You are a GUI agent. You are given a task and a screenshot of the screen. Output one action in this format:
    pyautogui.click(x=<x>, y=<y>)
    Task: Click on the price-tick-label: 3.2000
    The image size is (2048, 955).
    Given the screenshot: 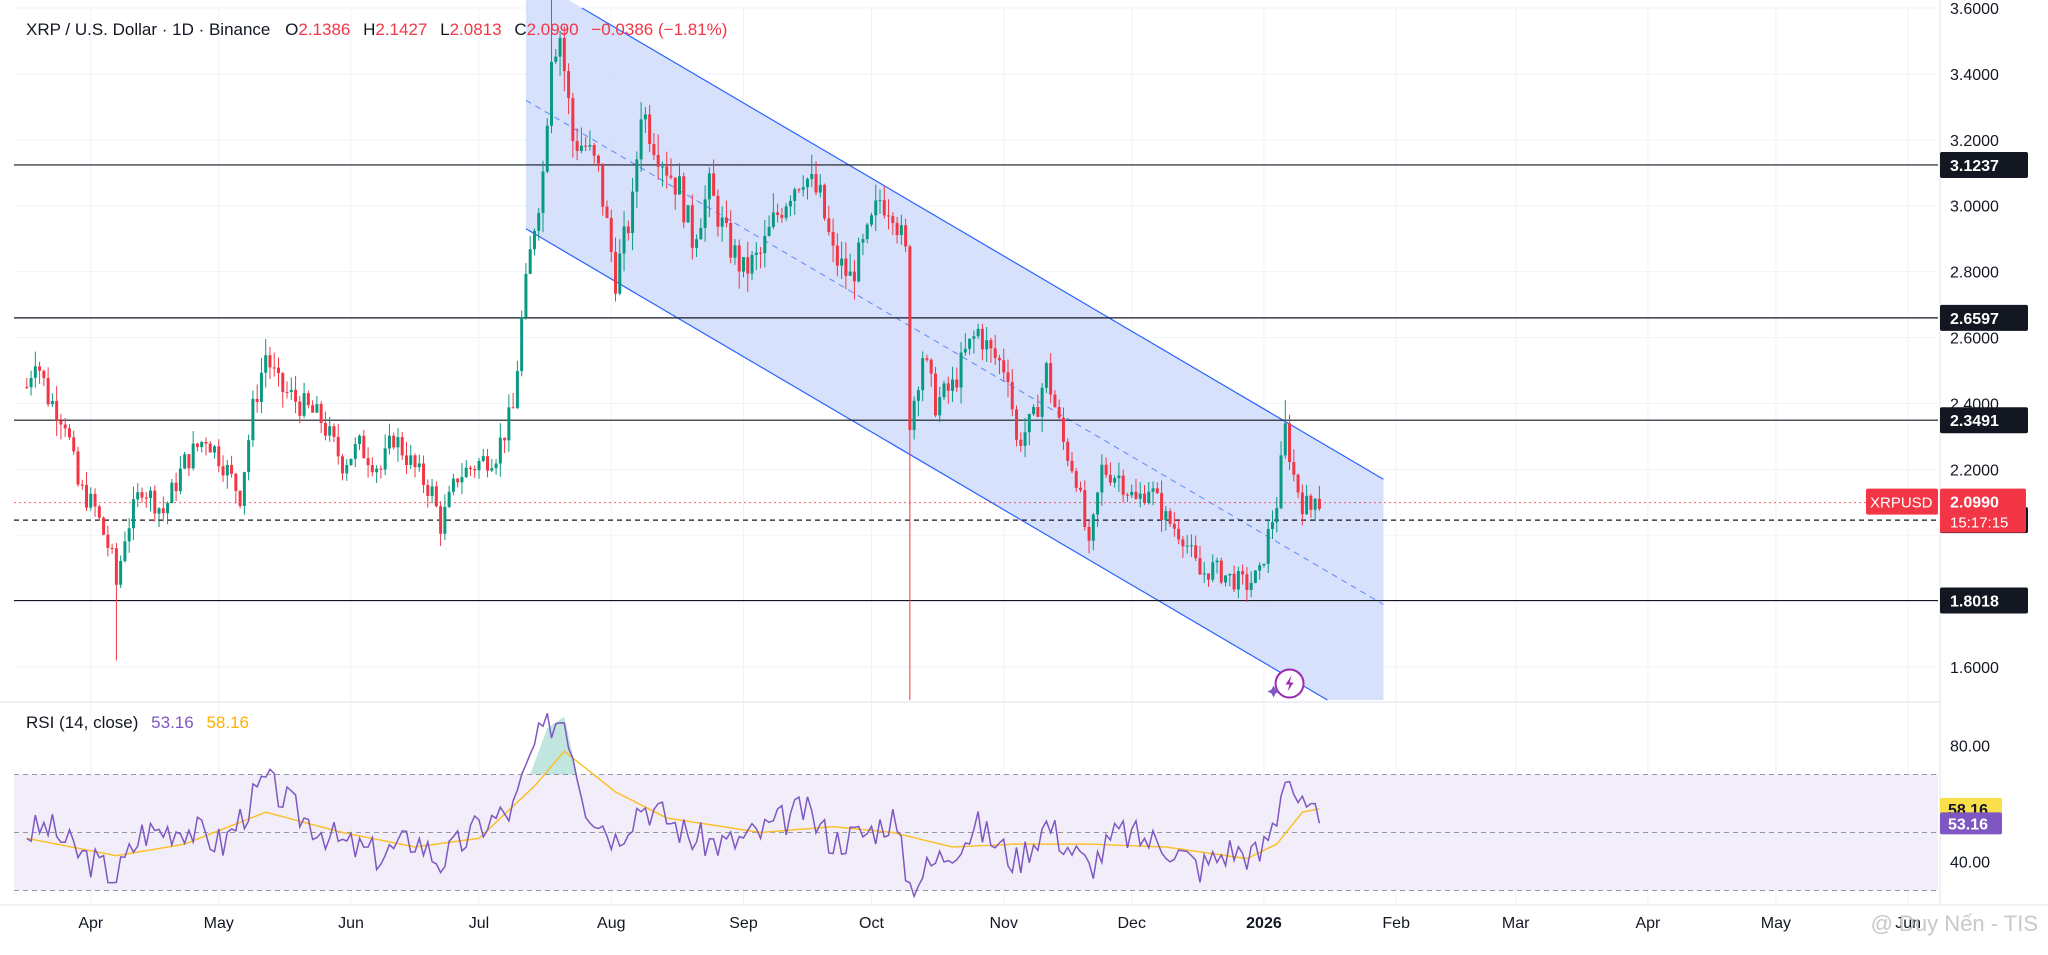 What is the action you would take?
    pyautogui.click(x=1974, y=141)
    